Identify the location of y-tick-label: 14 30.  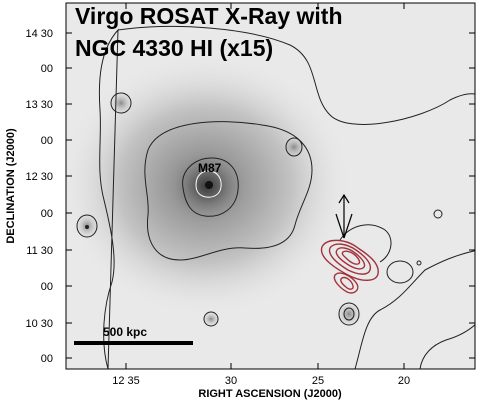
(39, 34).